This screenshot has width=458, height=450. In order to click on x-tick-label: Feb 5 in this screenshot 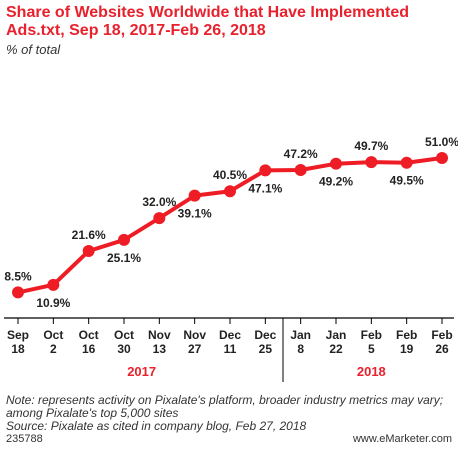, I will do `click(371, 342)`.